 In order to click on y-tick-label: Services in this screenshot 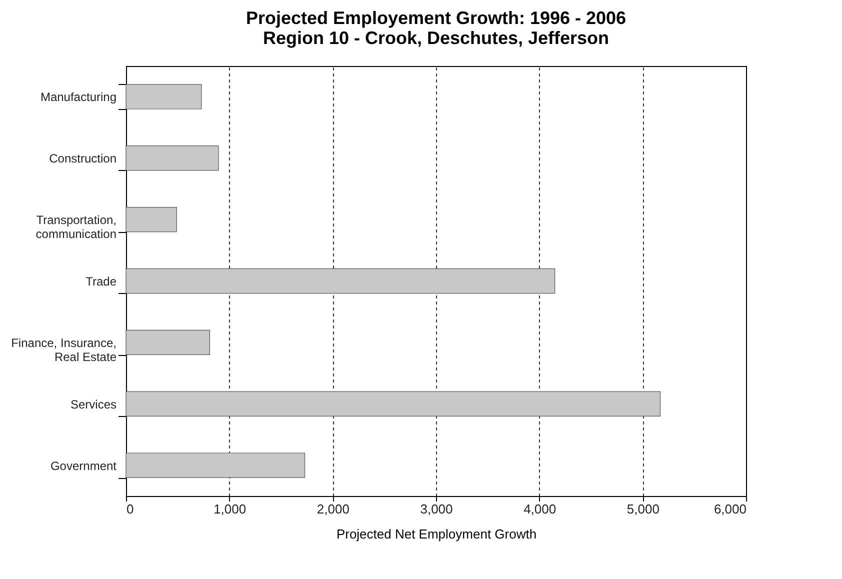, I will do `click(93, 404)`.